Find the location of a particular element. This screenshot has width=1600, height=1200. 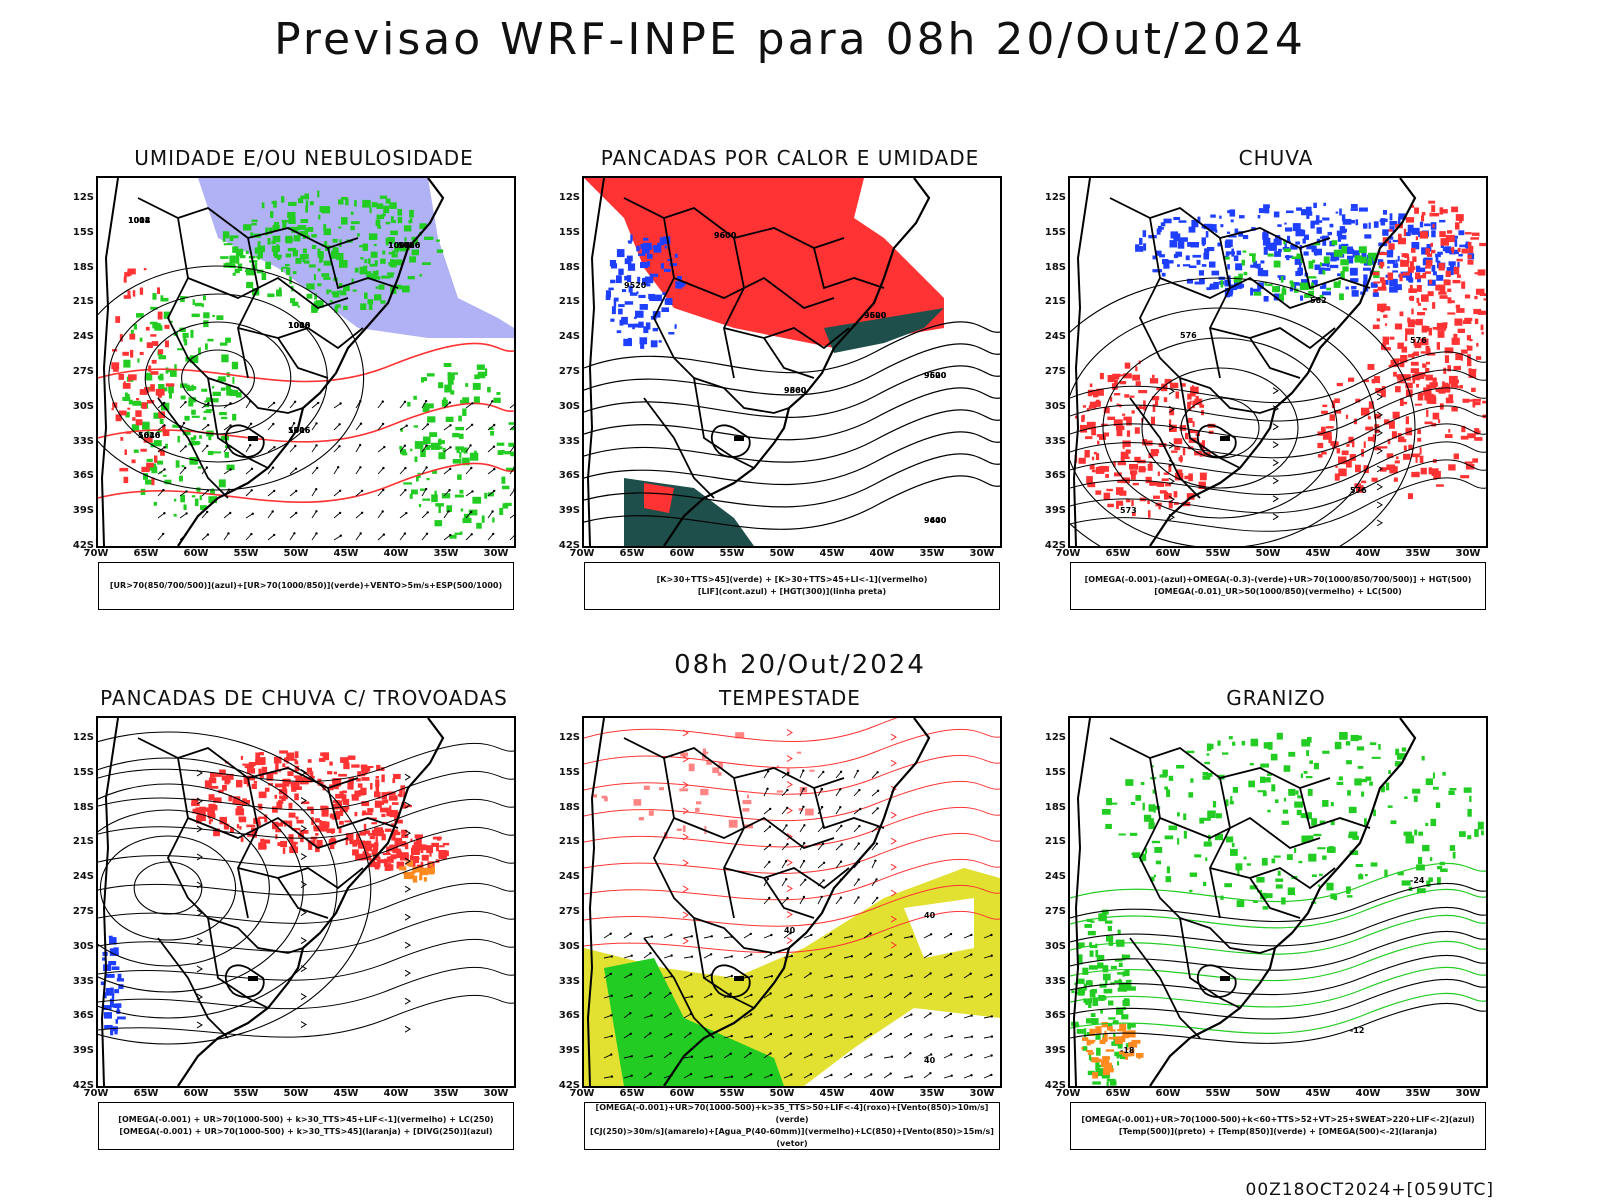

longitude-label: 30W is located at coordinates (496, 1093).